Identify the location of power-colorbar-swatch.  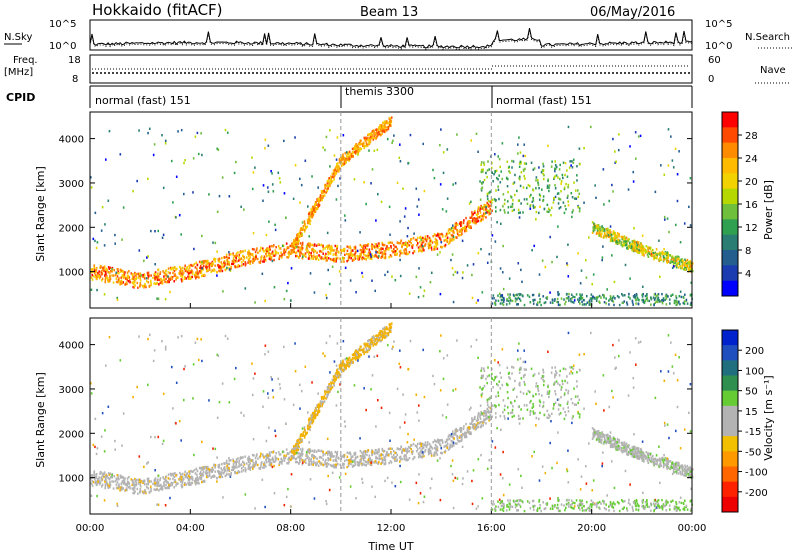
(730, 227).